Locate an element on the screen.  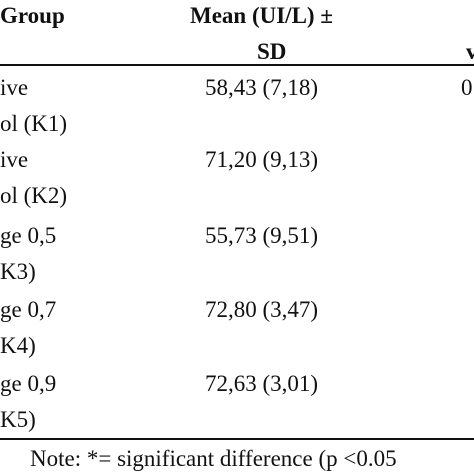
header-third-col: v is located at coordinates (470, 51).